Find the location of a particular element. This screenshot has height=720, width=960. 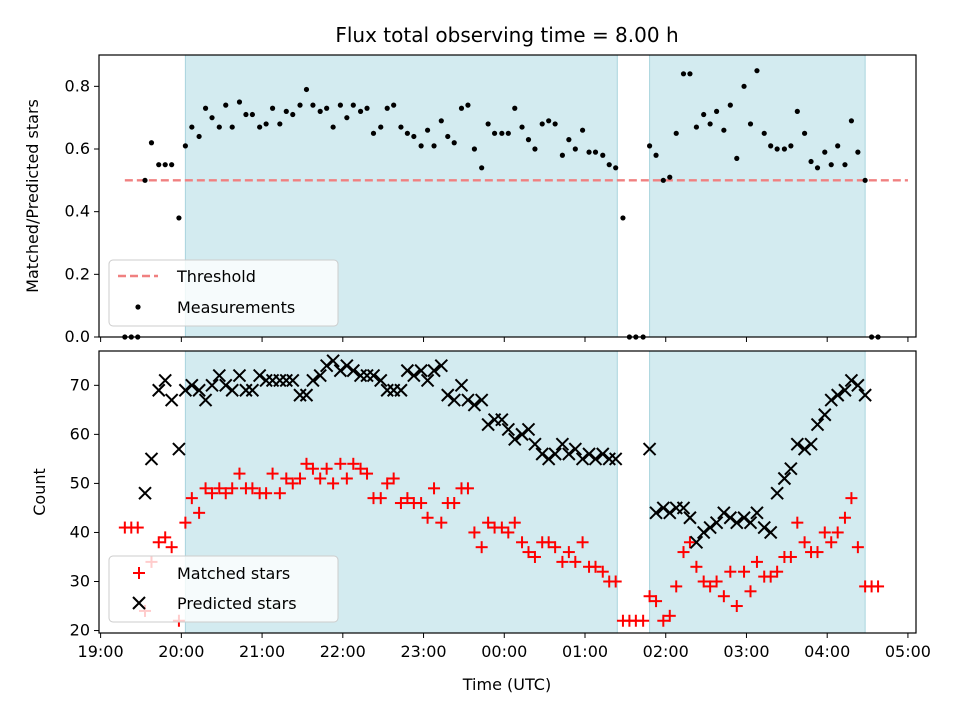

top-ytick-label: 0.6 is located at coordinates (77, 148).